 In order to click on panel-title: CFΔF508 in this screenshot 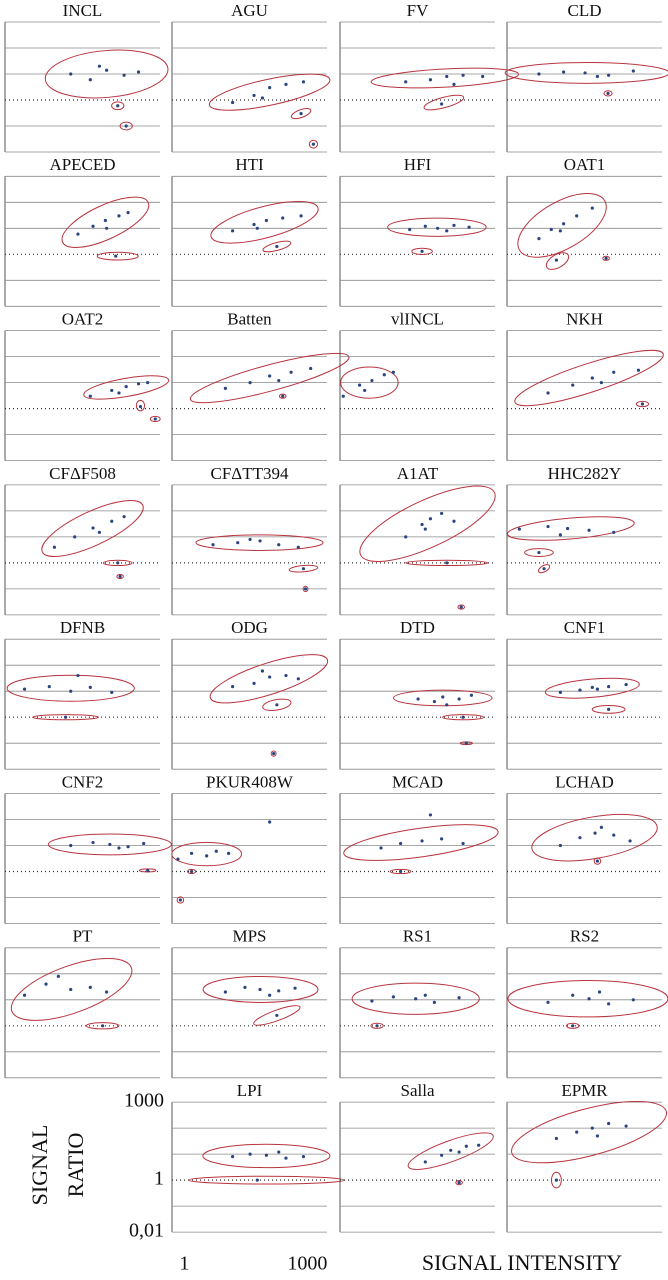, I will do `click(82, 473)`.